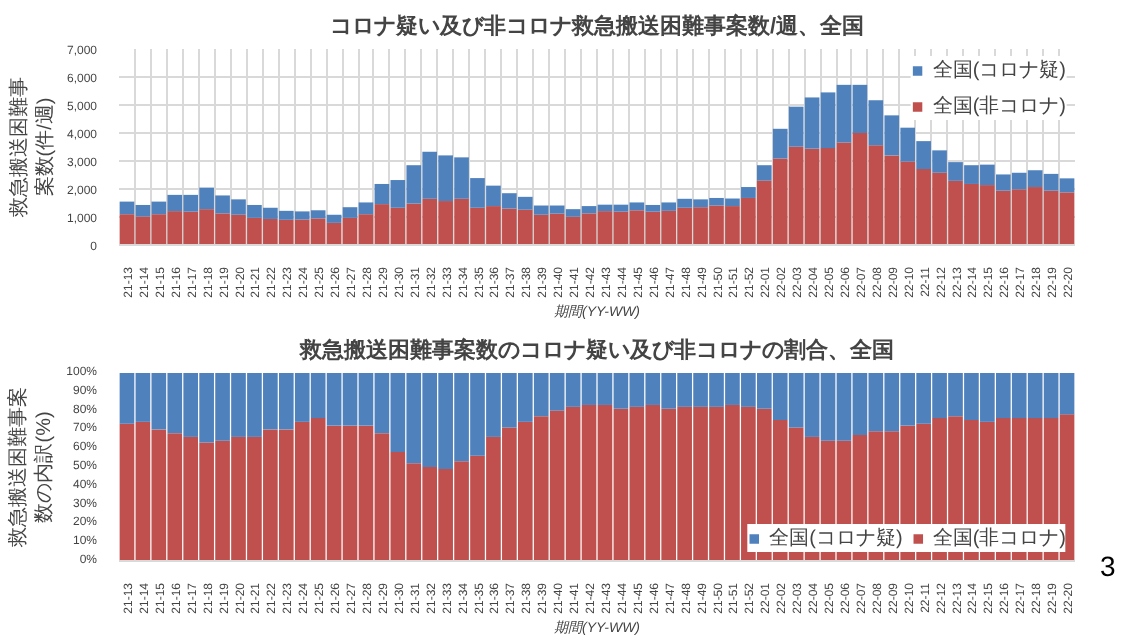  I want to click on chart-title: コロナ疑い及び非コロナ救急搬送困難事案数/週、全国, so click(597, 26).